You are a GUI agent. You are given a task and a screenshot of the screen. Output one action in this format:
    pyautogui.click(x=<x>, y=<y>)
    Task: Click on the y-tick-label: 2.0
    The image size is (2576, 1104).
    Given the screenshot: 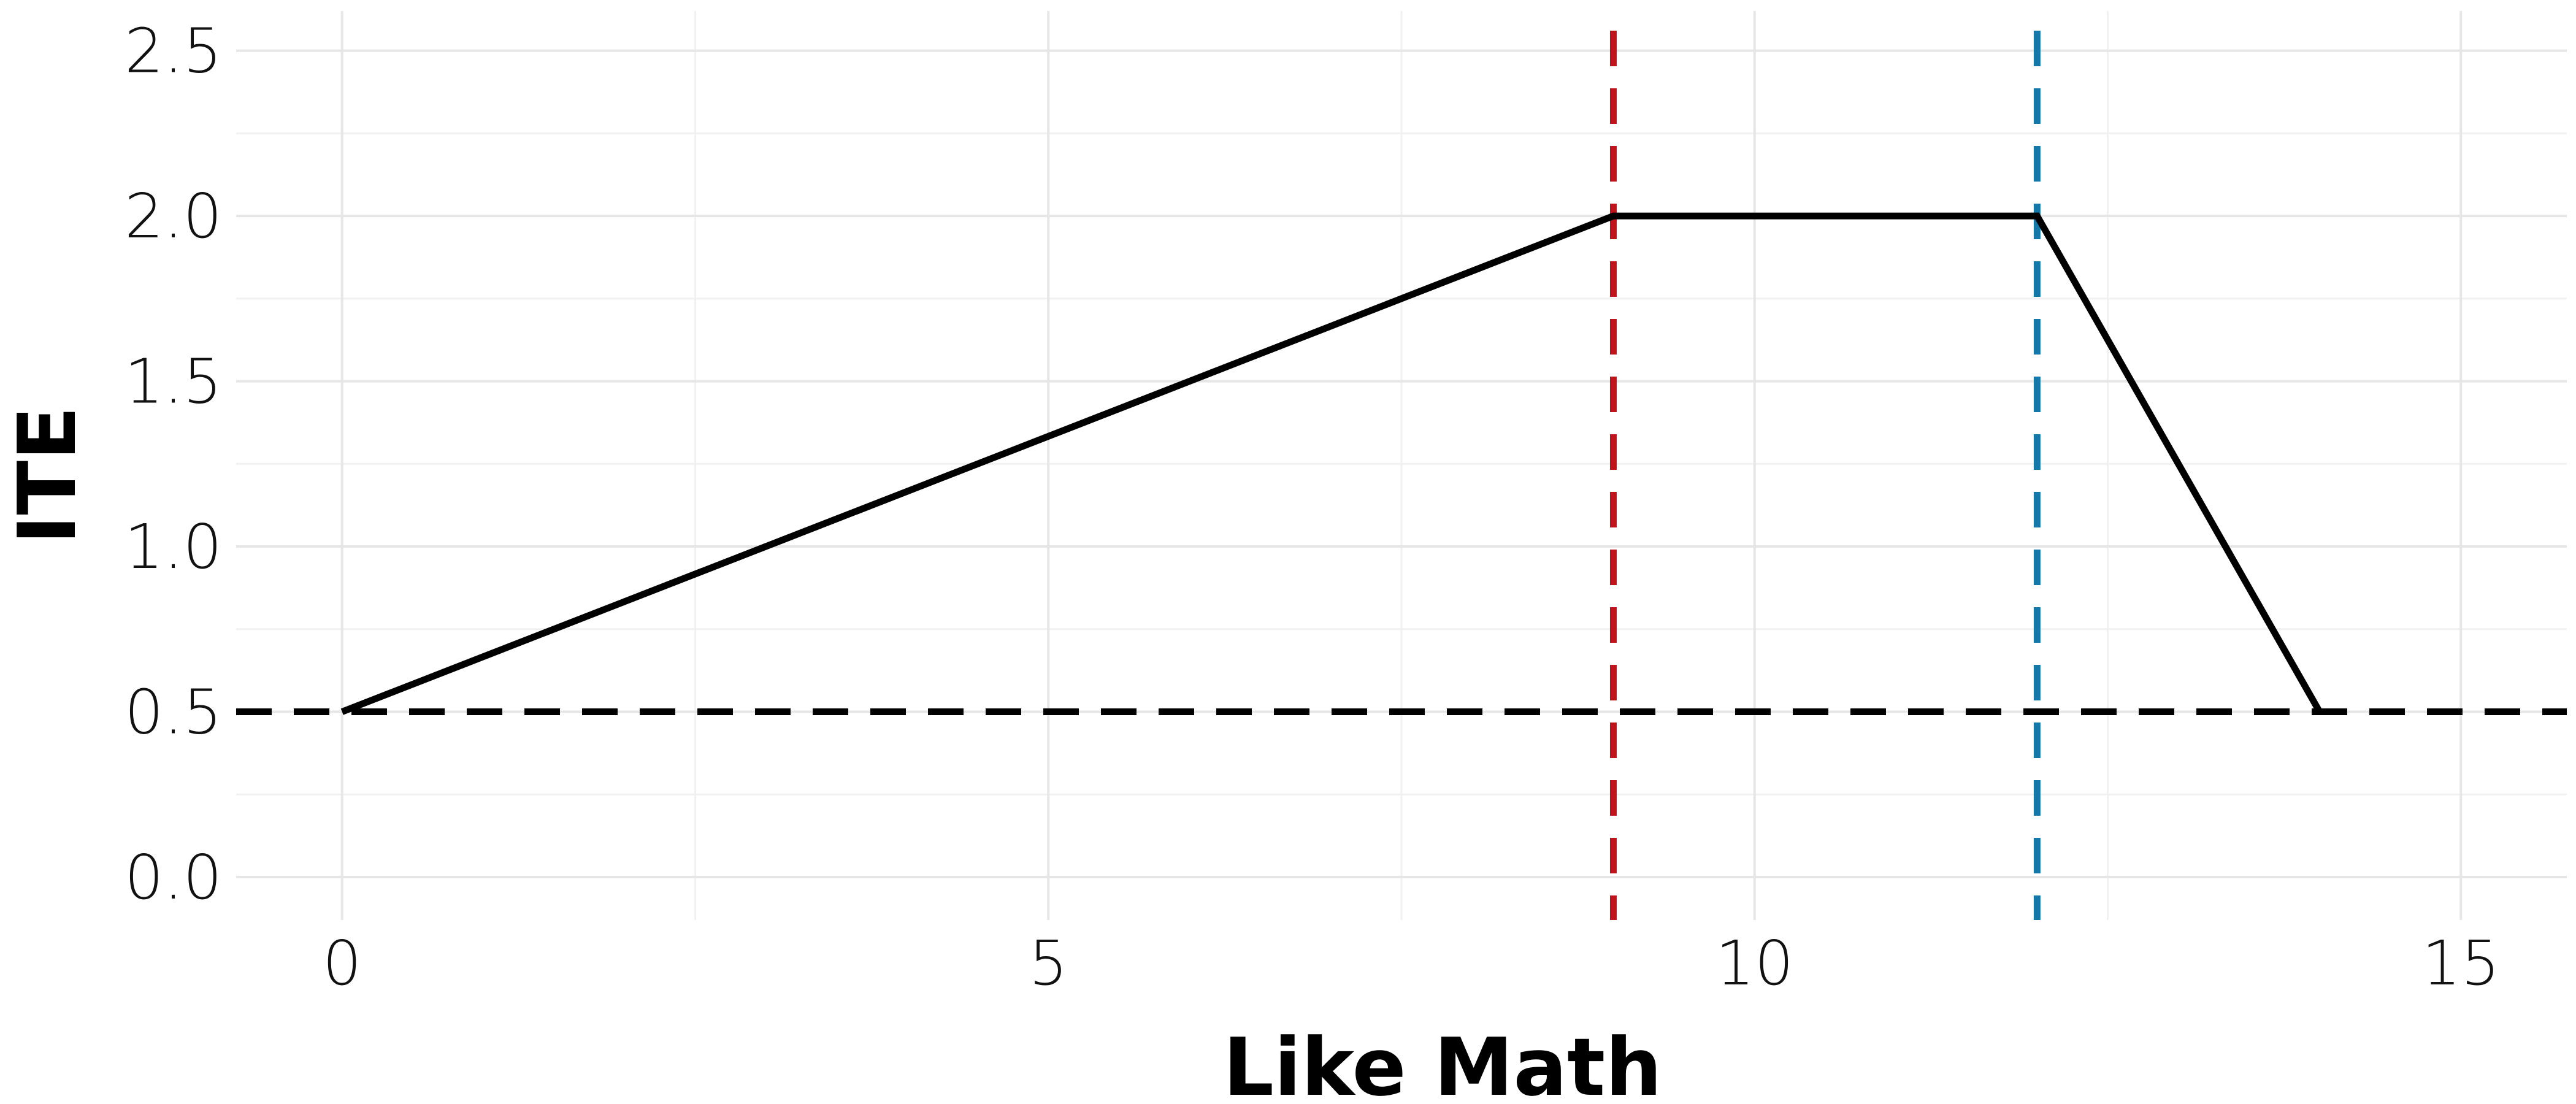 What is the action you would take?
    pyautogui.click(x=173, y=216)
    